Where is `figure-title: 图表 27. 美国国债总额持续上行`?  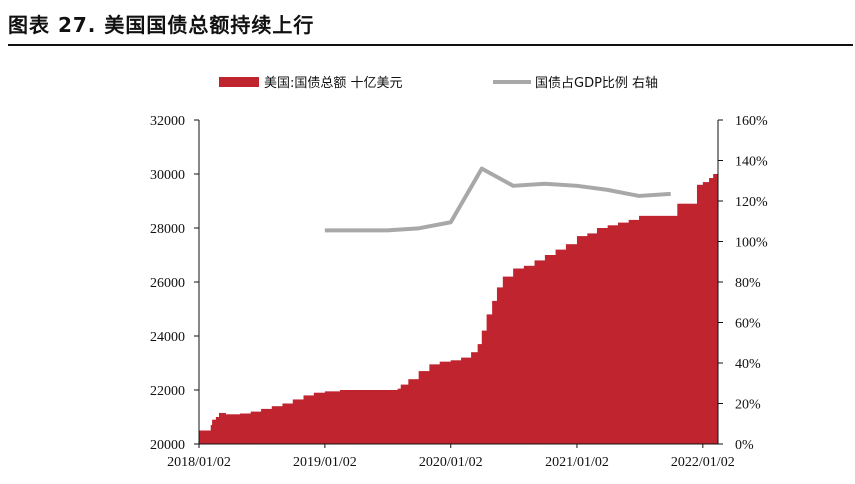
figure-title: 图表 27. 美国国债总额持续上行 is located at coordinates (161, 25).